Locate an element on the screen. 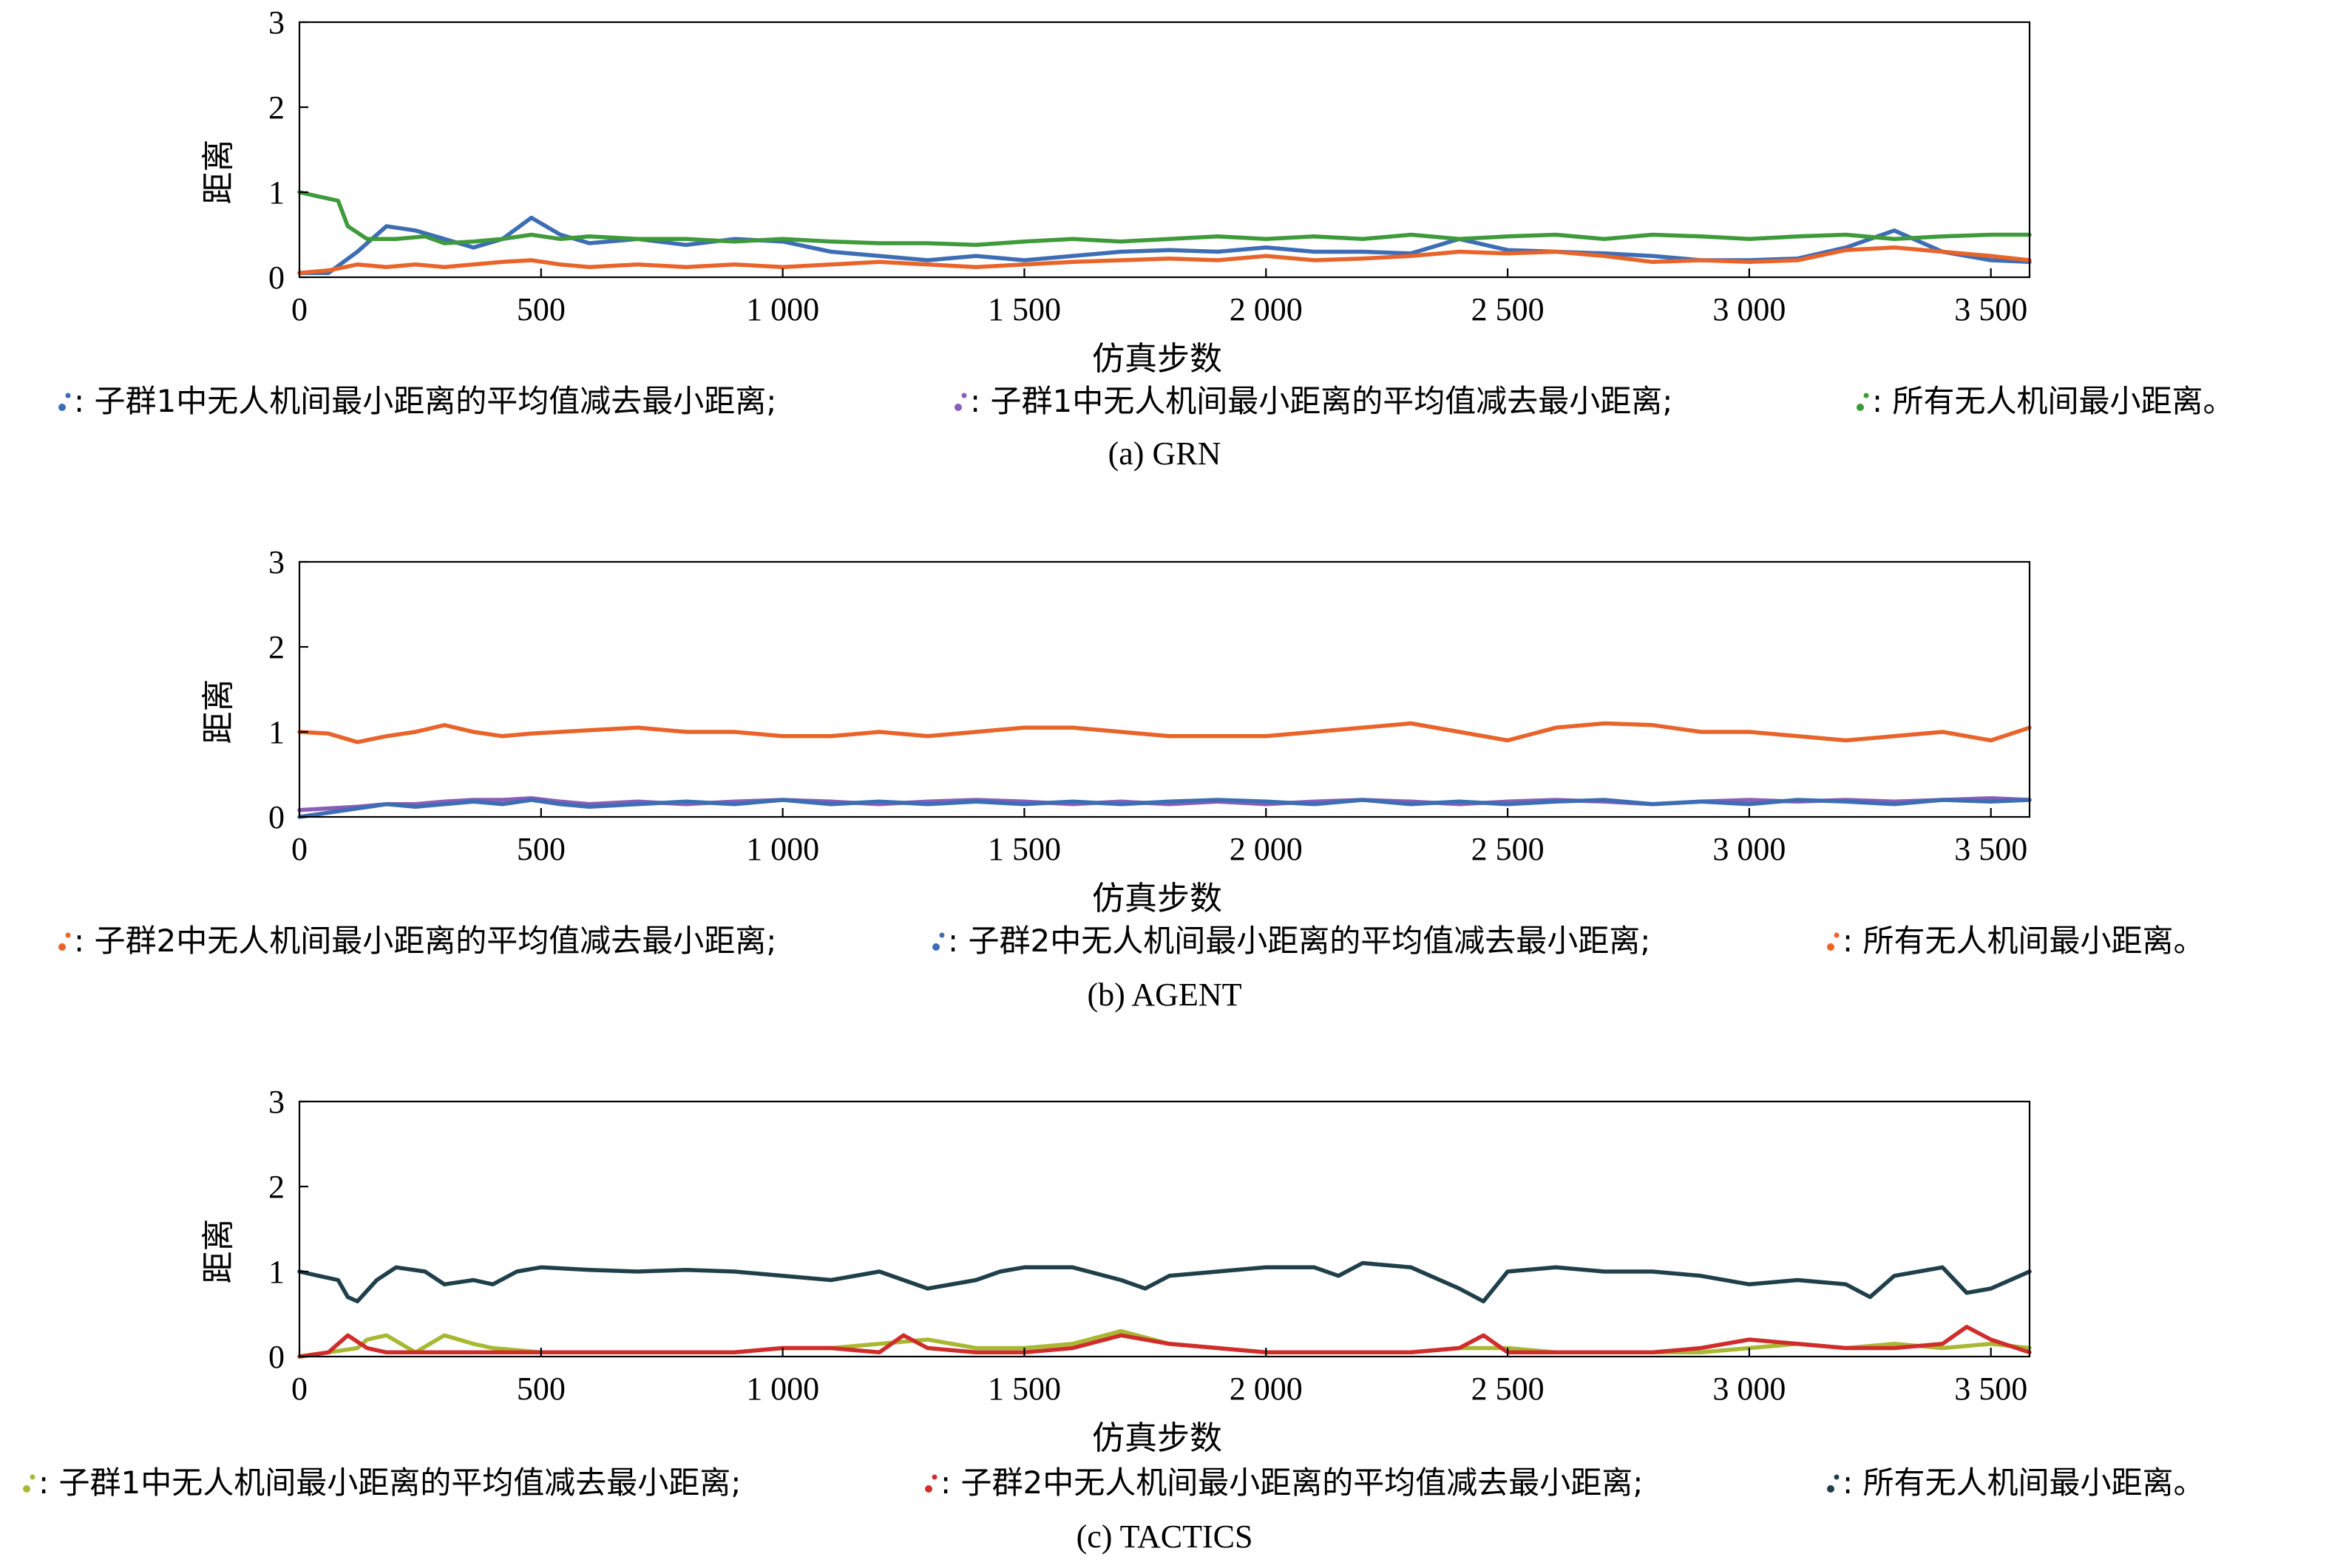 The height and width of the screenshot is (1568, 2329). panel-caption: (c) TACTICS is located at coordinates (1165, 1536).